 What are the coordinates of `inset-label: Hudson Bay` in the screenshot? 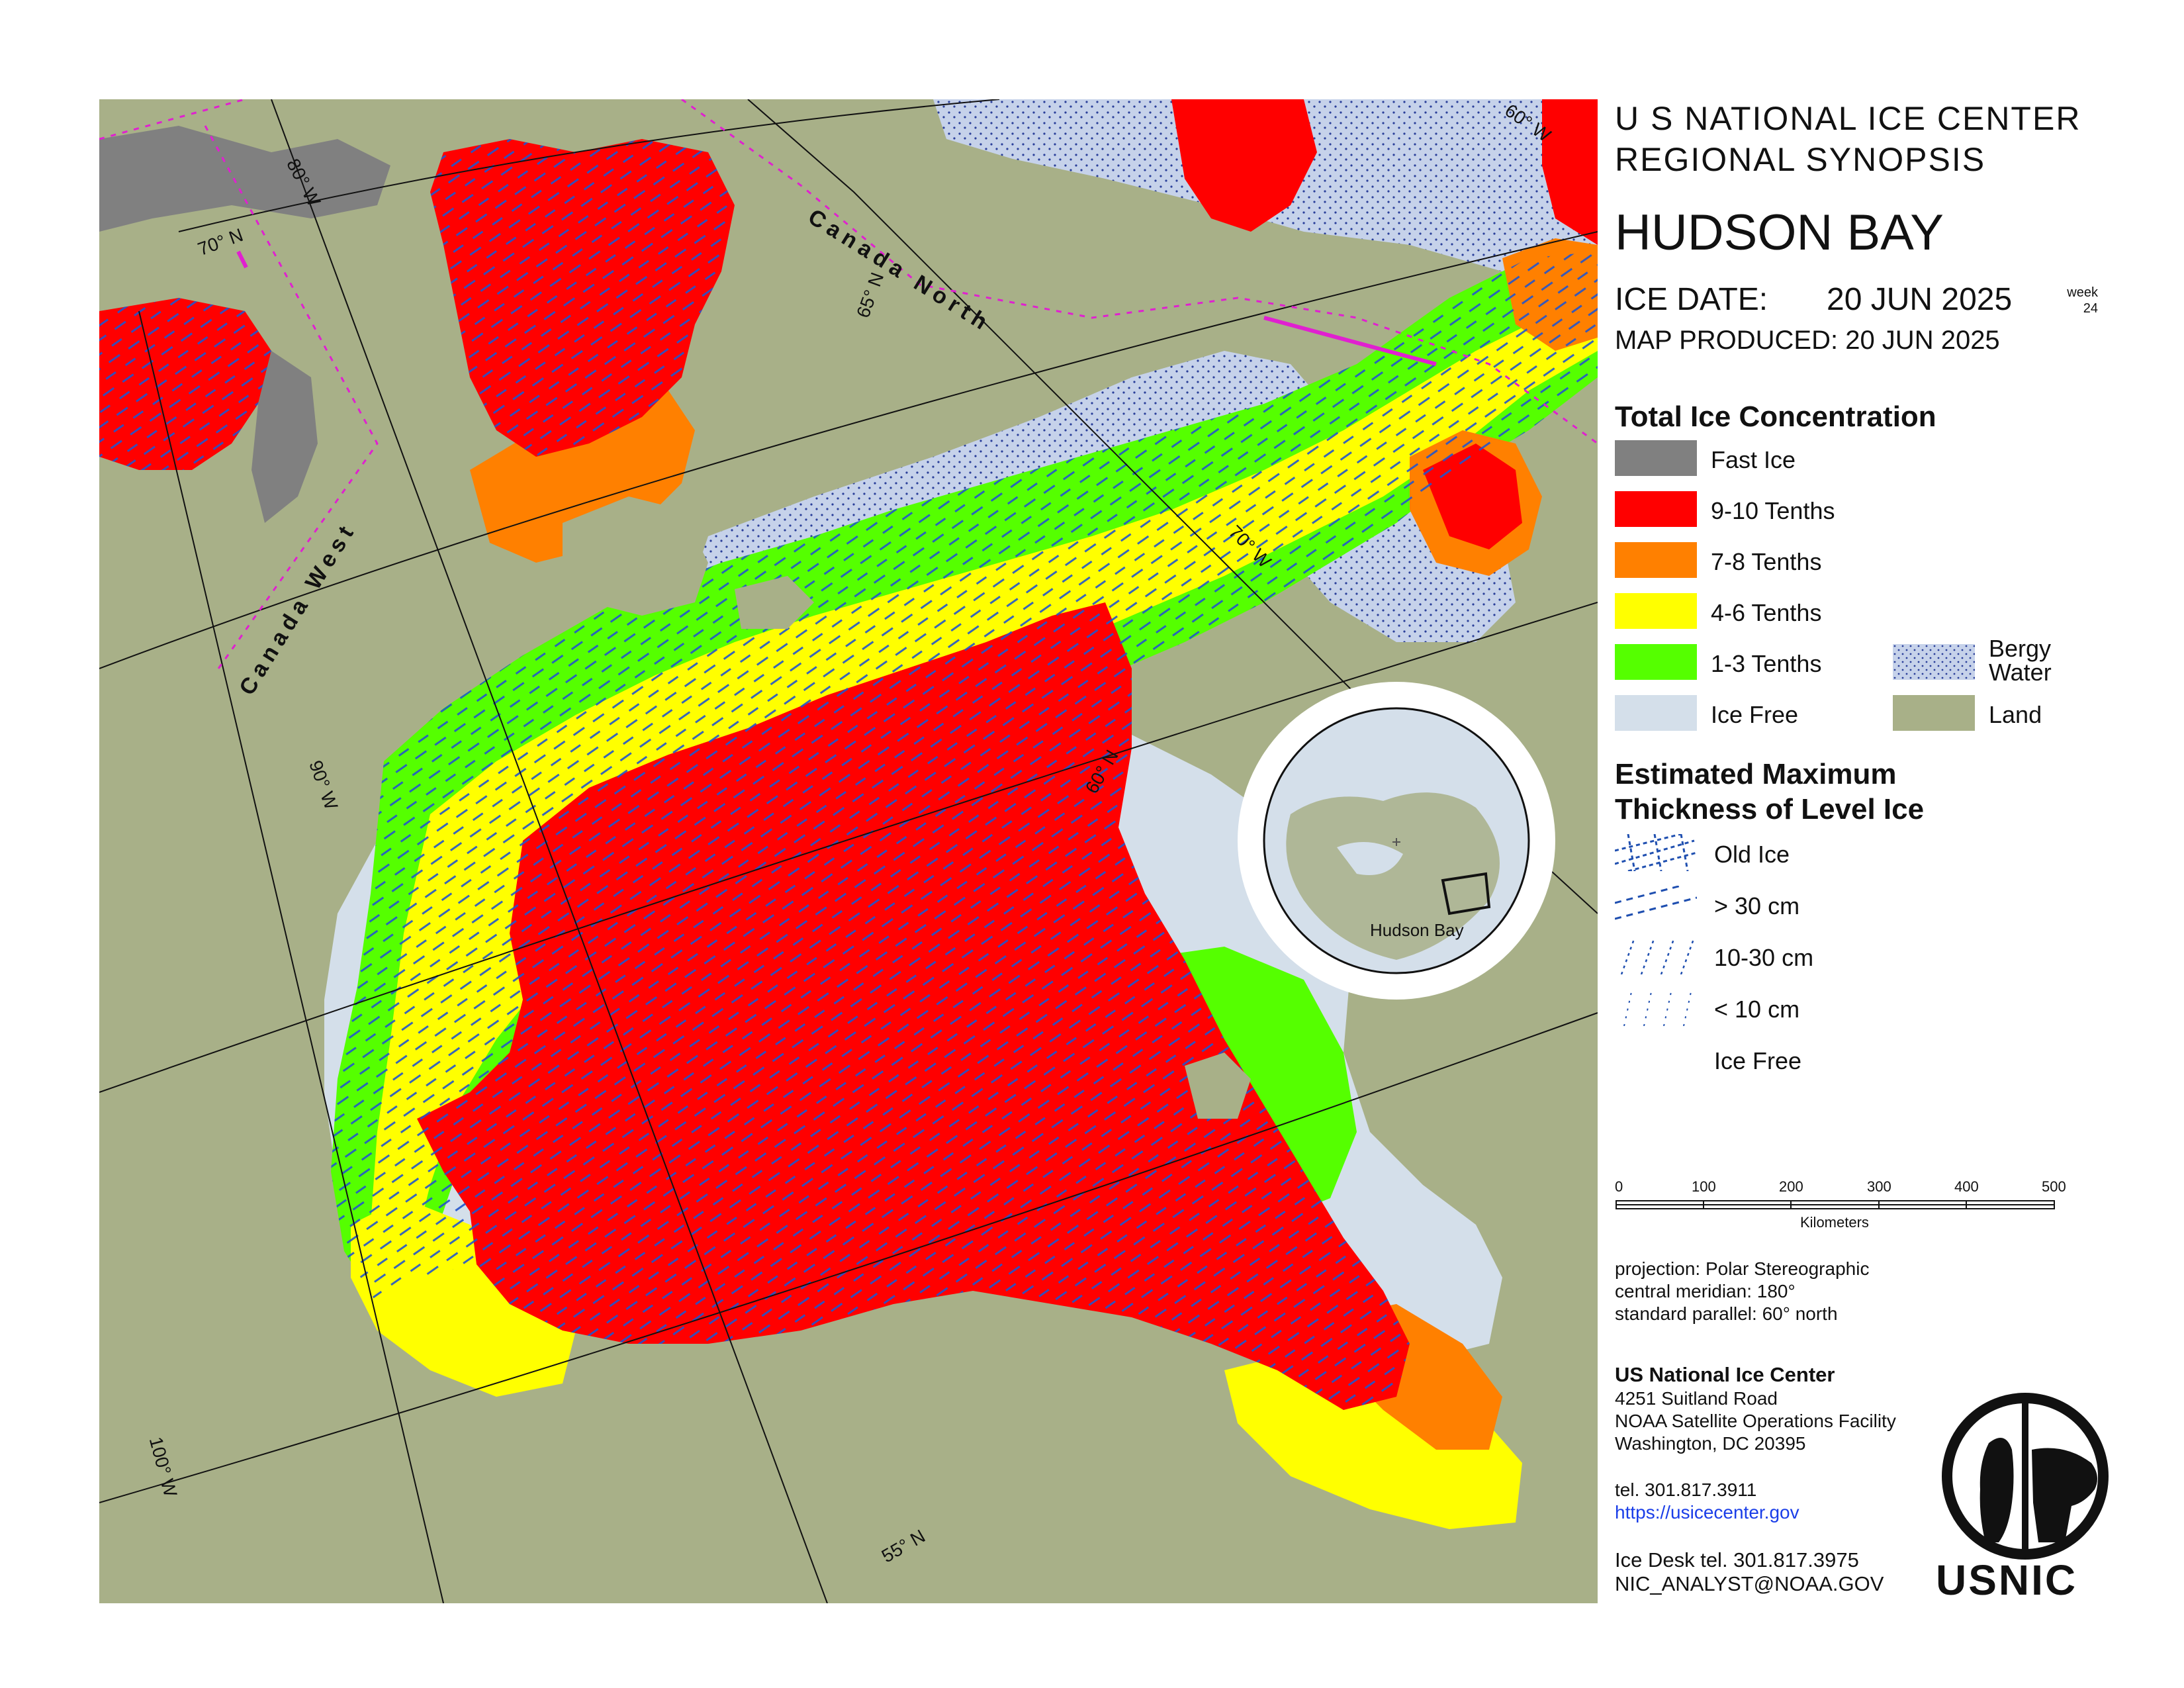 It's located at (1417, 930).